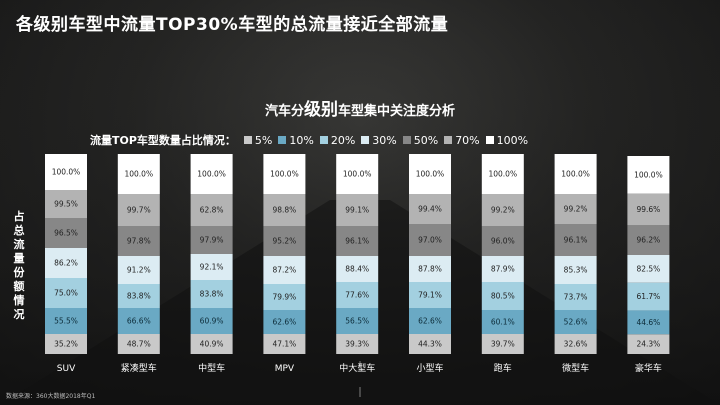  Describe the element at coordinates (66, 233) in the screenshot. I see `data-label: 96.5%` at that location.